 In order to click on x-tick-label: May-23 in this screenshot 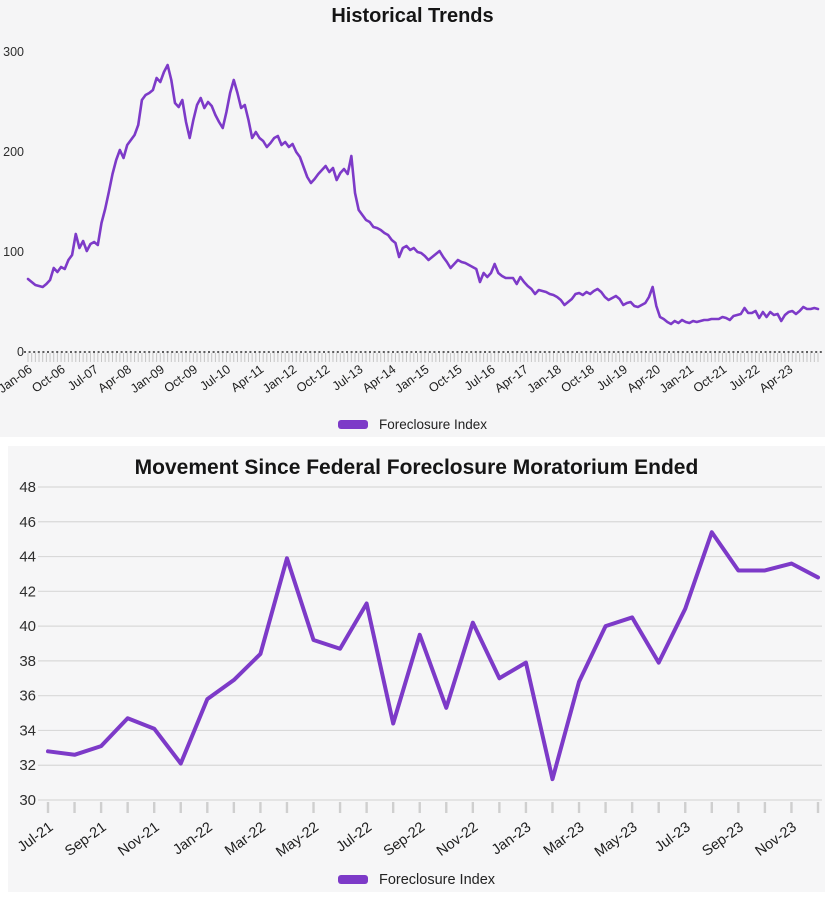, I will do `click(616, 839)`.